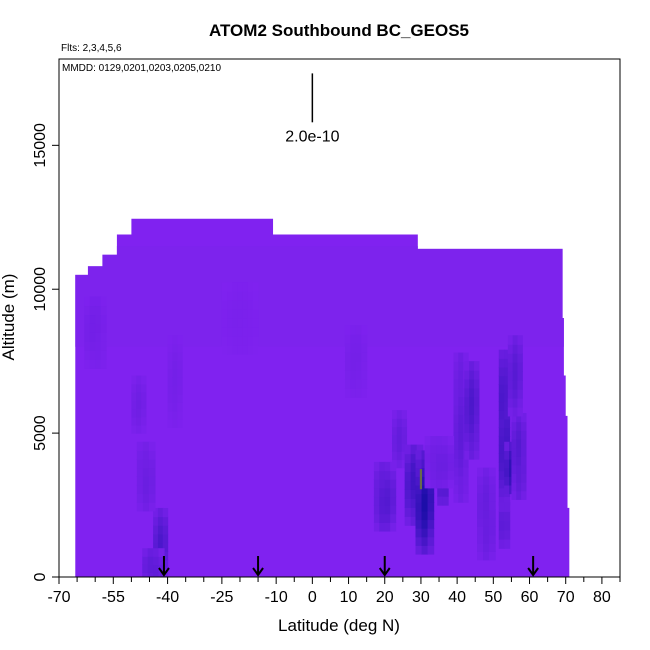 The height and width of the screenshot is (650, 650). I want to click on x-tick-label: 70, so click(566, 597).